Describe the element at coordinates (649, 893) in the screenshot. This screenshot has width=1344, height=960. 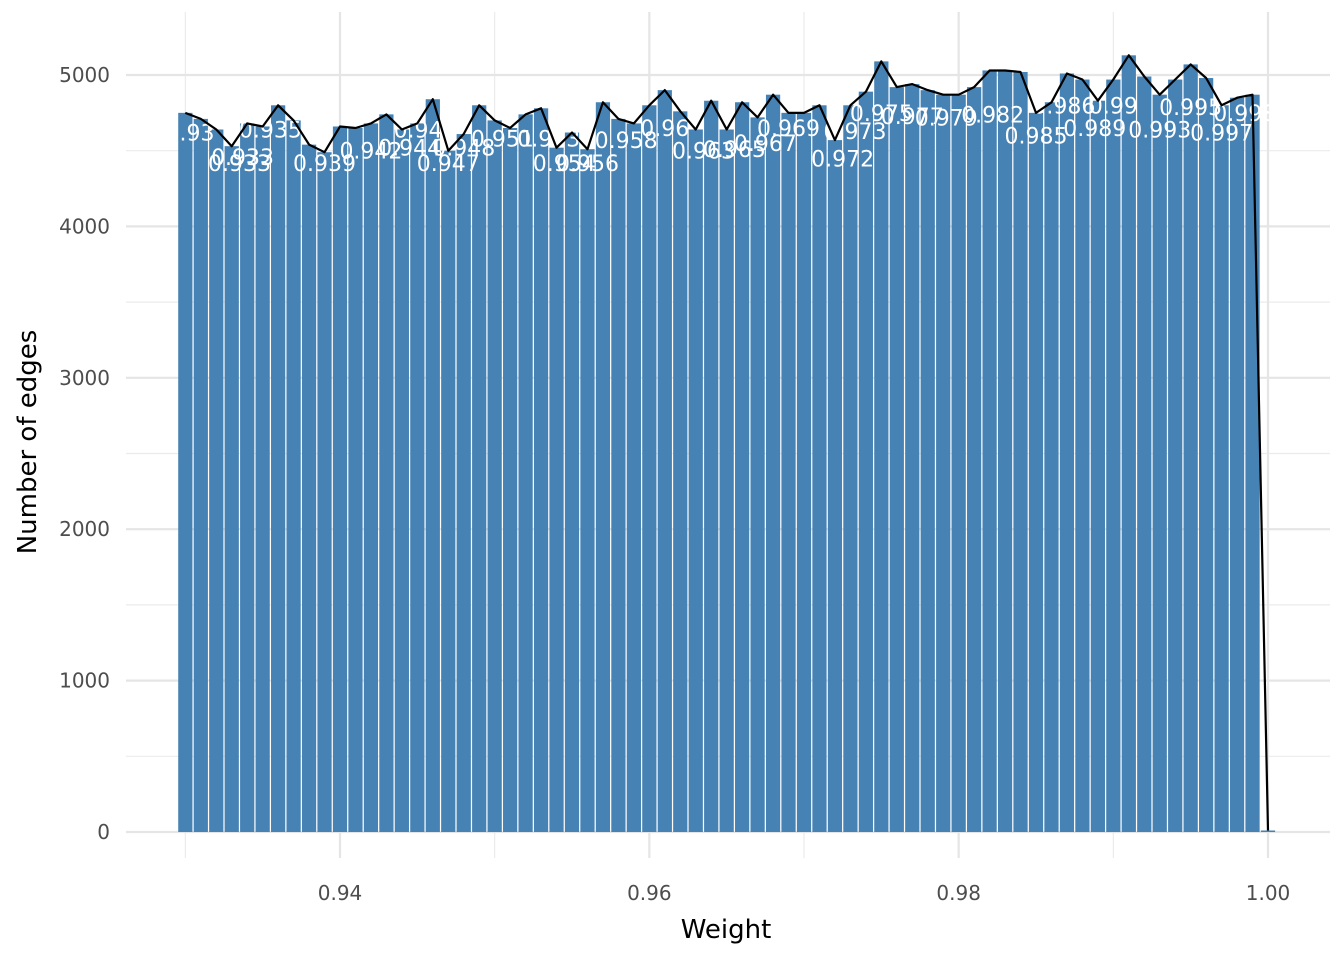
I see `x-tick-label: 0.96` at that location.